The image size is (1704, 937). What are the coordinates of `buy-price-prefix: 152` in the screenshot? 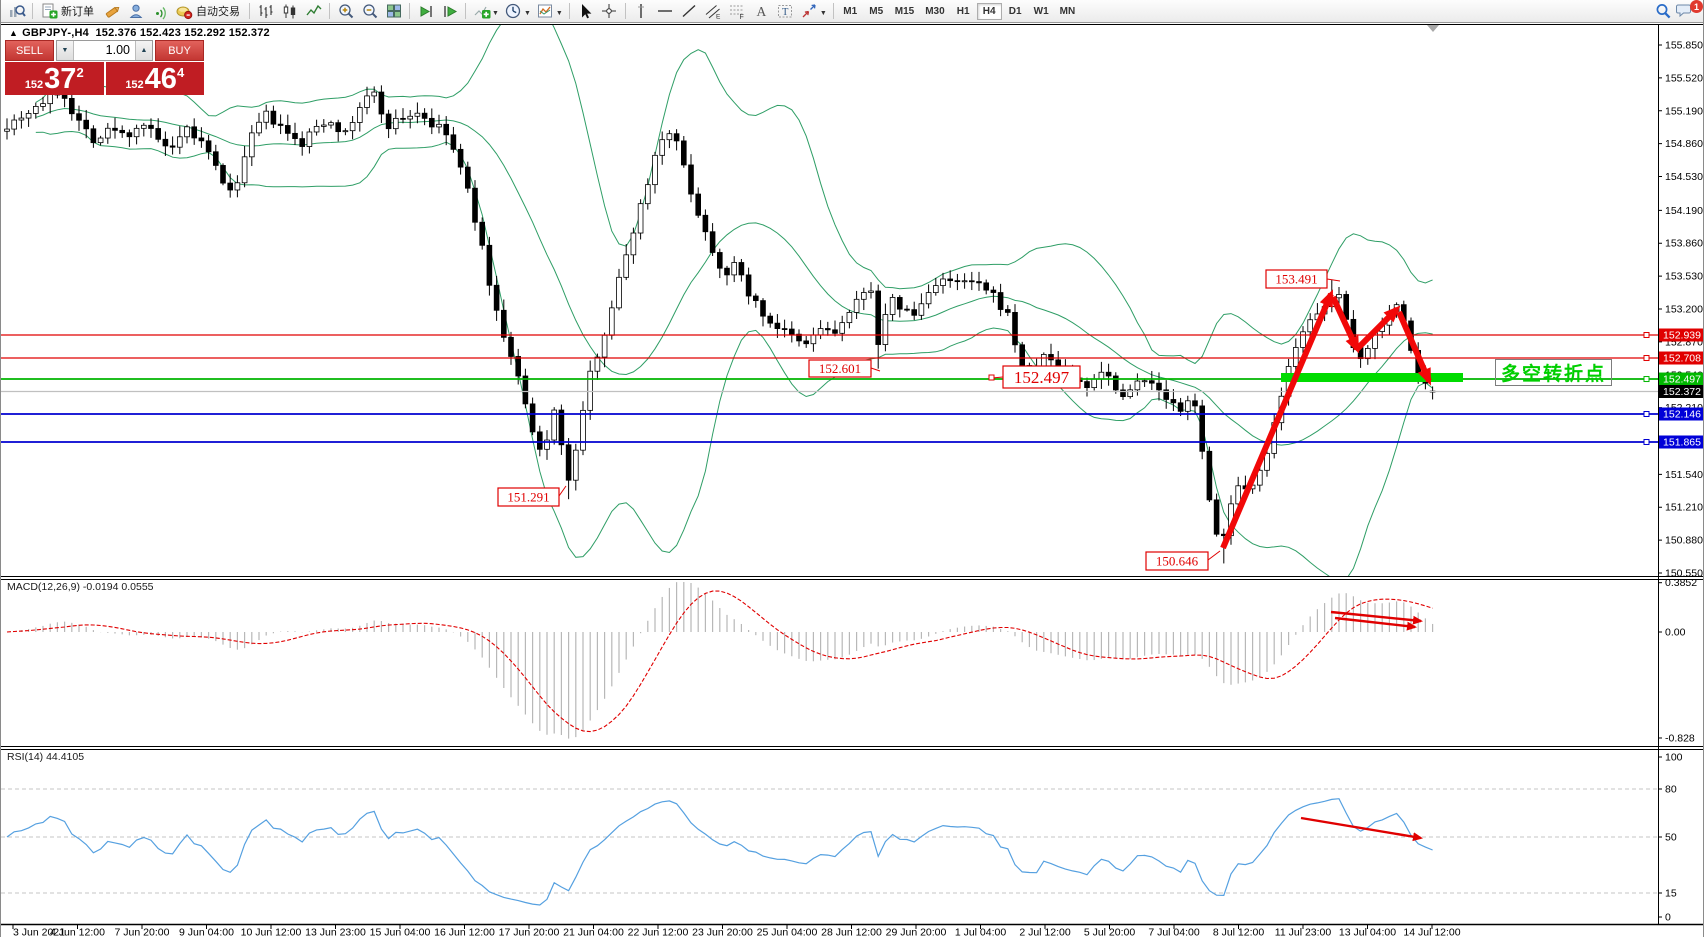 It's located at (134, 85).